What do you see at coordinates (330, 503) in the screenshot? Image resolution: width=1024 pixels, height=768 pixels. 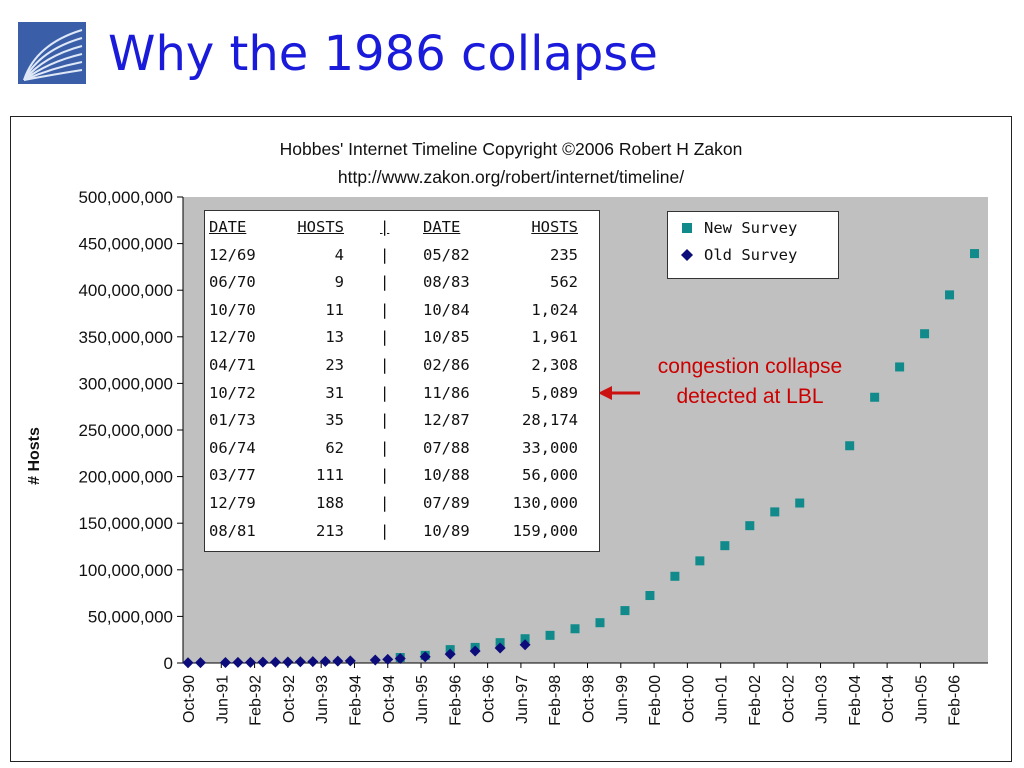 I see `hosts-cell: 188` at bounding box center [330, 503].